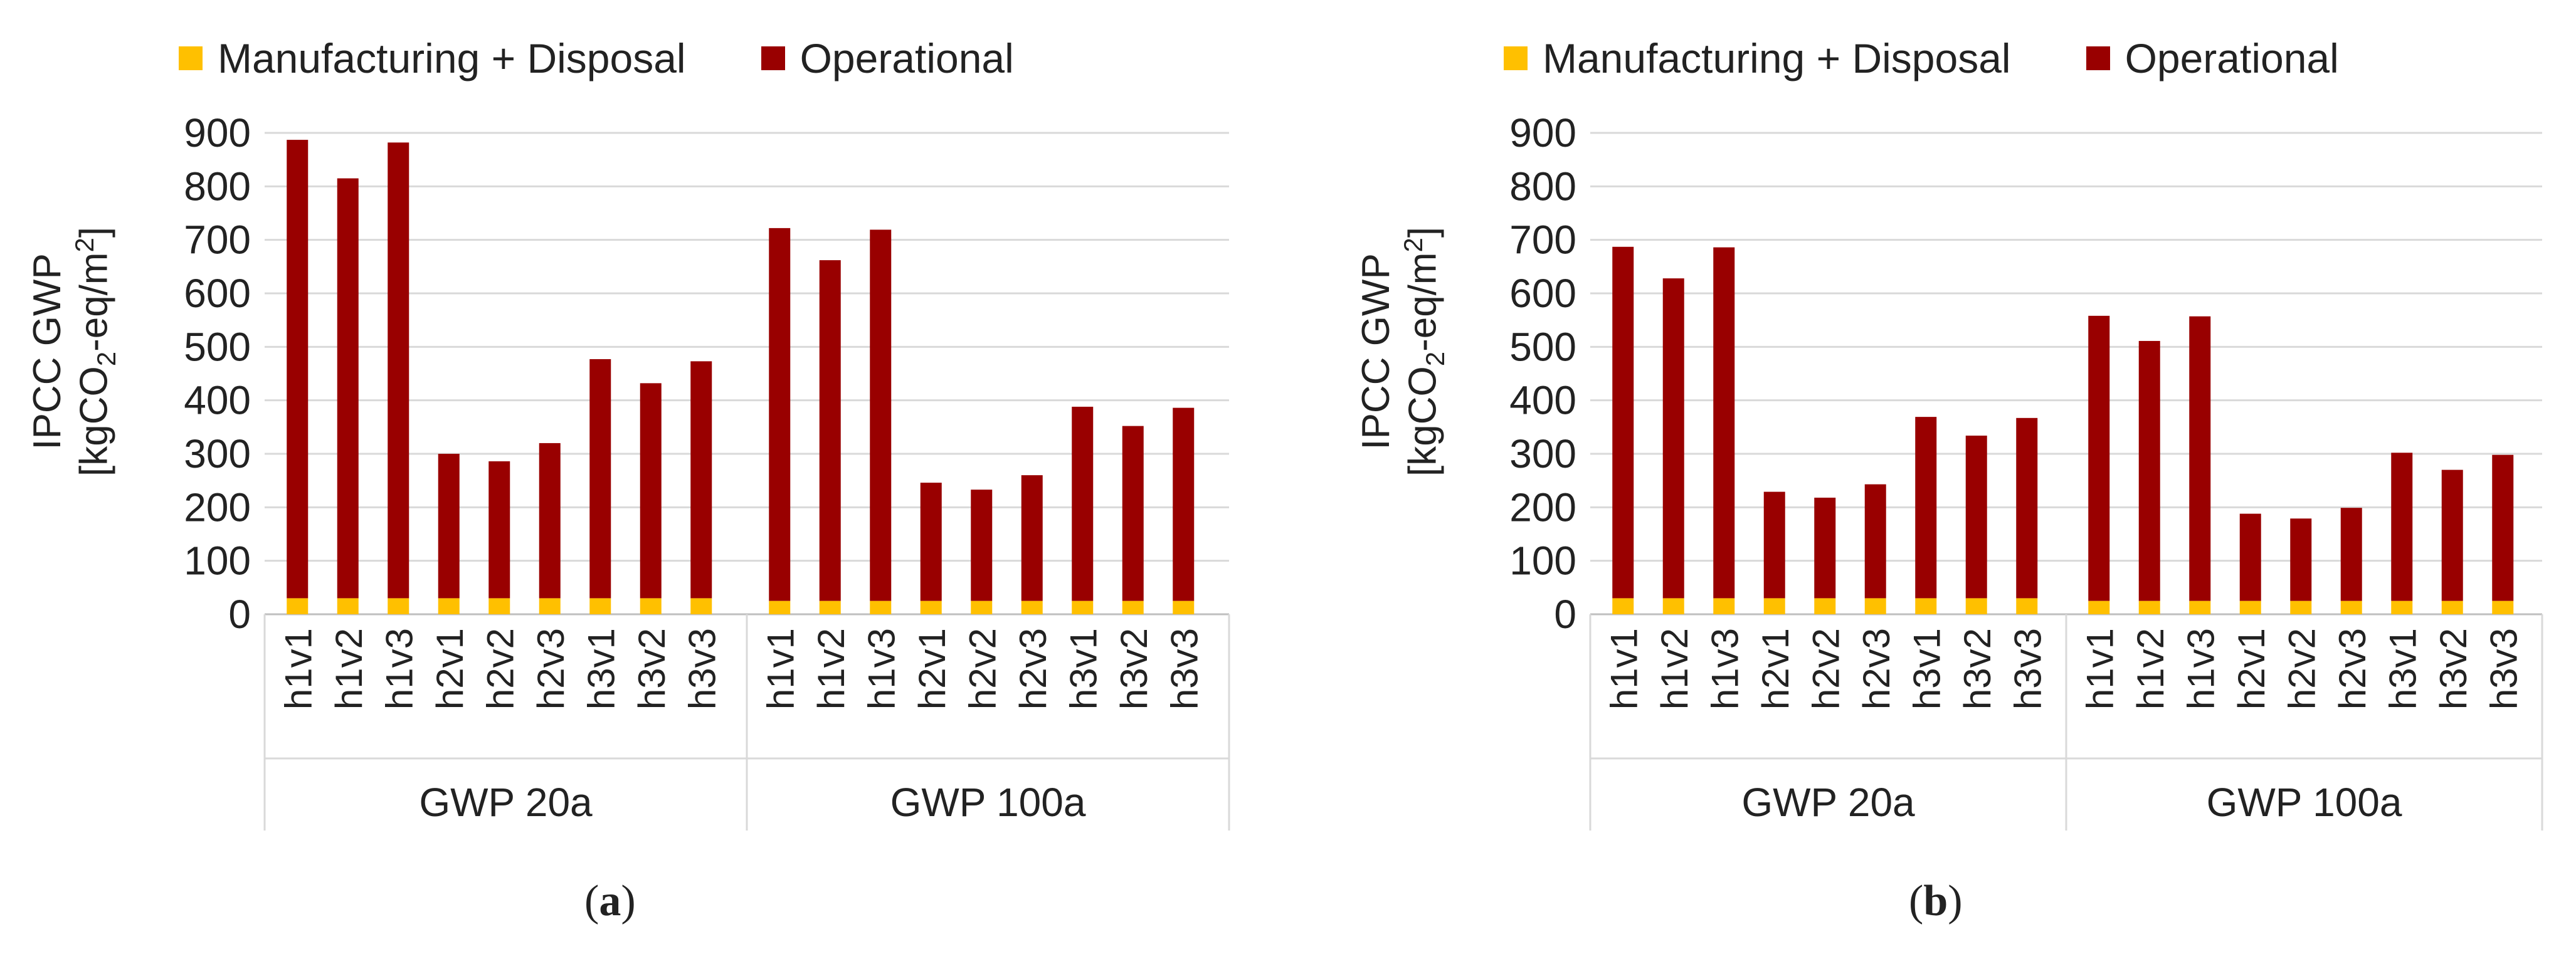  Describe the element at coordinates (2304, 802) in the screenshot. I see `group-label: GWP 100a` at that location.